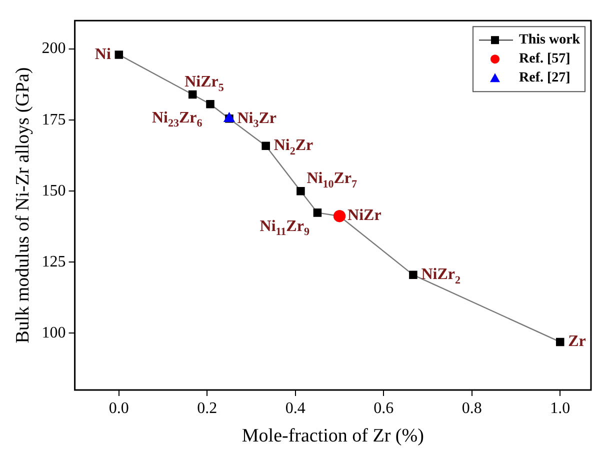 Image resolution: width=607 pixels, height=460 pixels. What do you see at coordinates (23, 205) in the screenshot?
I see `y-axis-title: Bulk modulus of Ni-Zr alloys (GPa)` at bounding box center [23, 205].